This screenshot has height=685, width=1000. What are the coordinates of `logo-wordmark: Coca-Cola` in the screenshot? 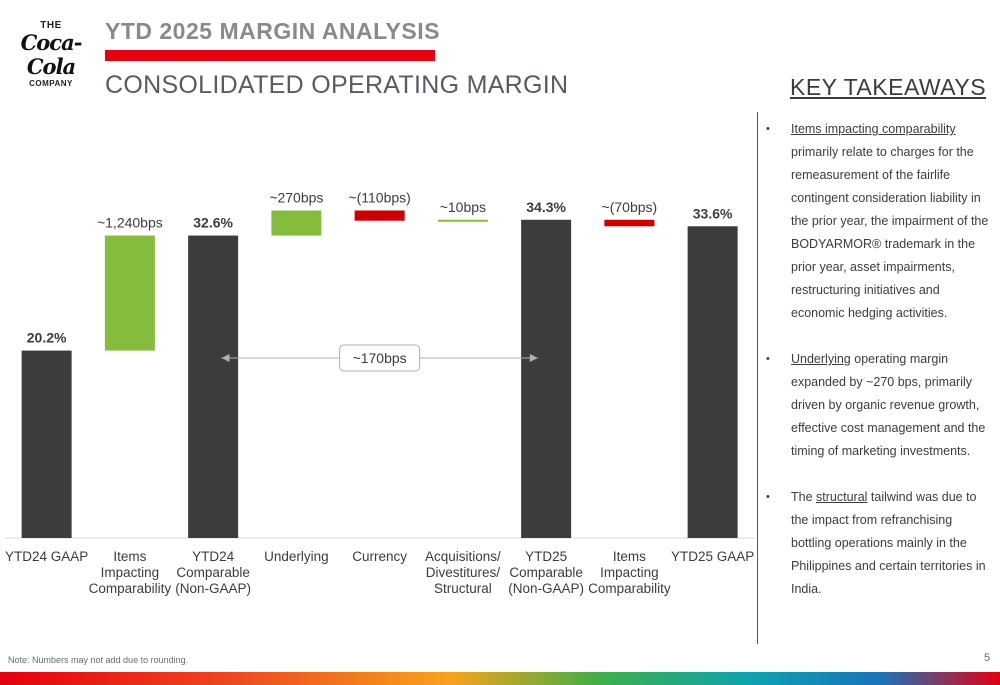 It's located at (51, 54).